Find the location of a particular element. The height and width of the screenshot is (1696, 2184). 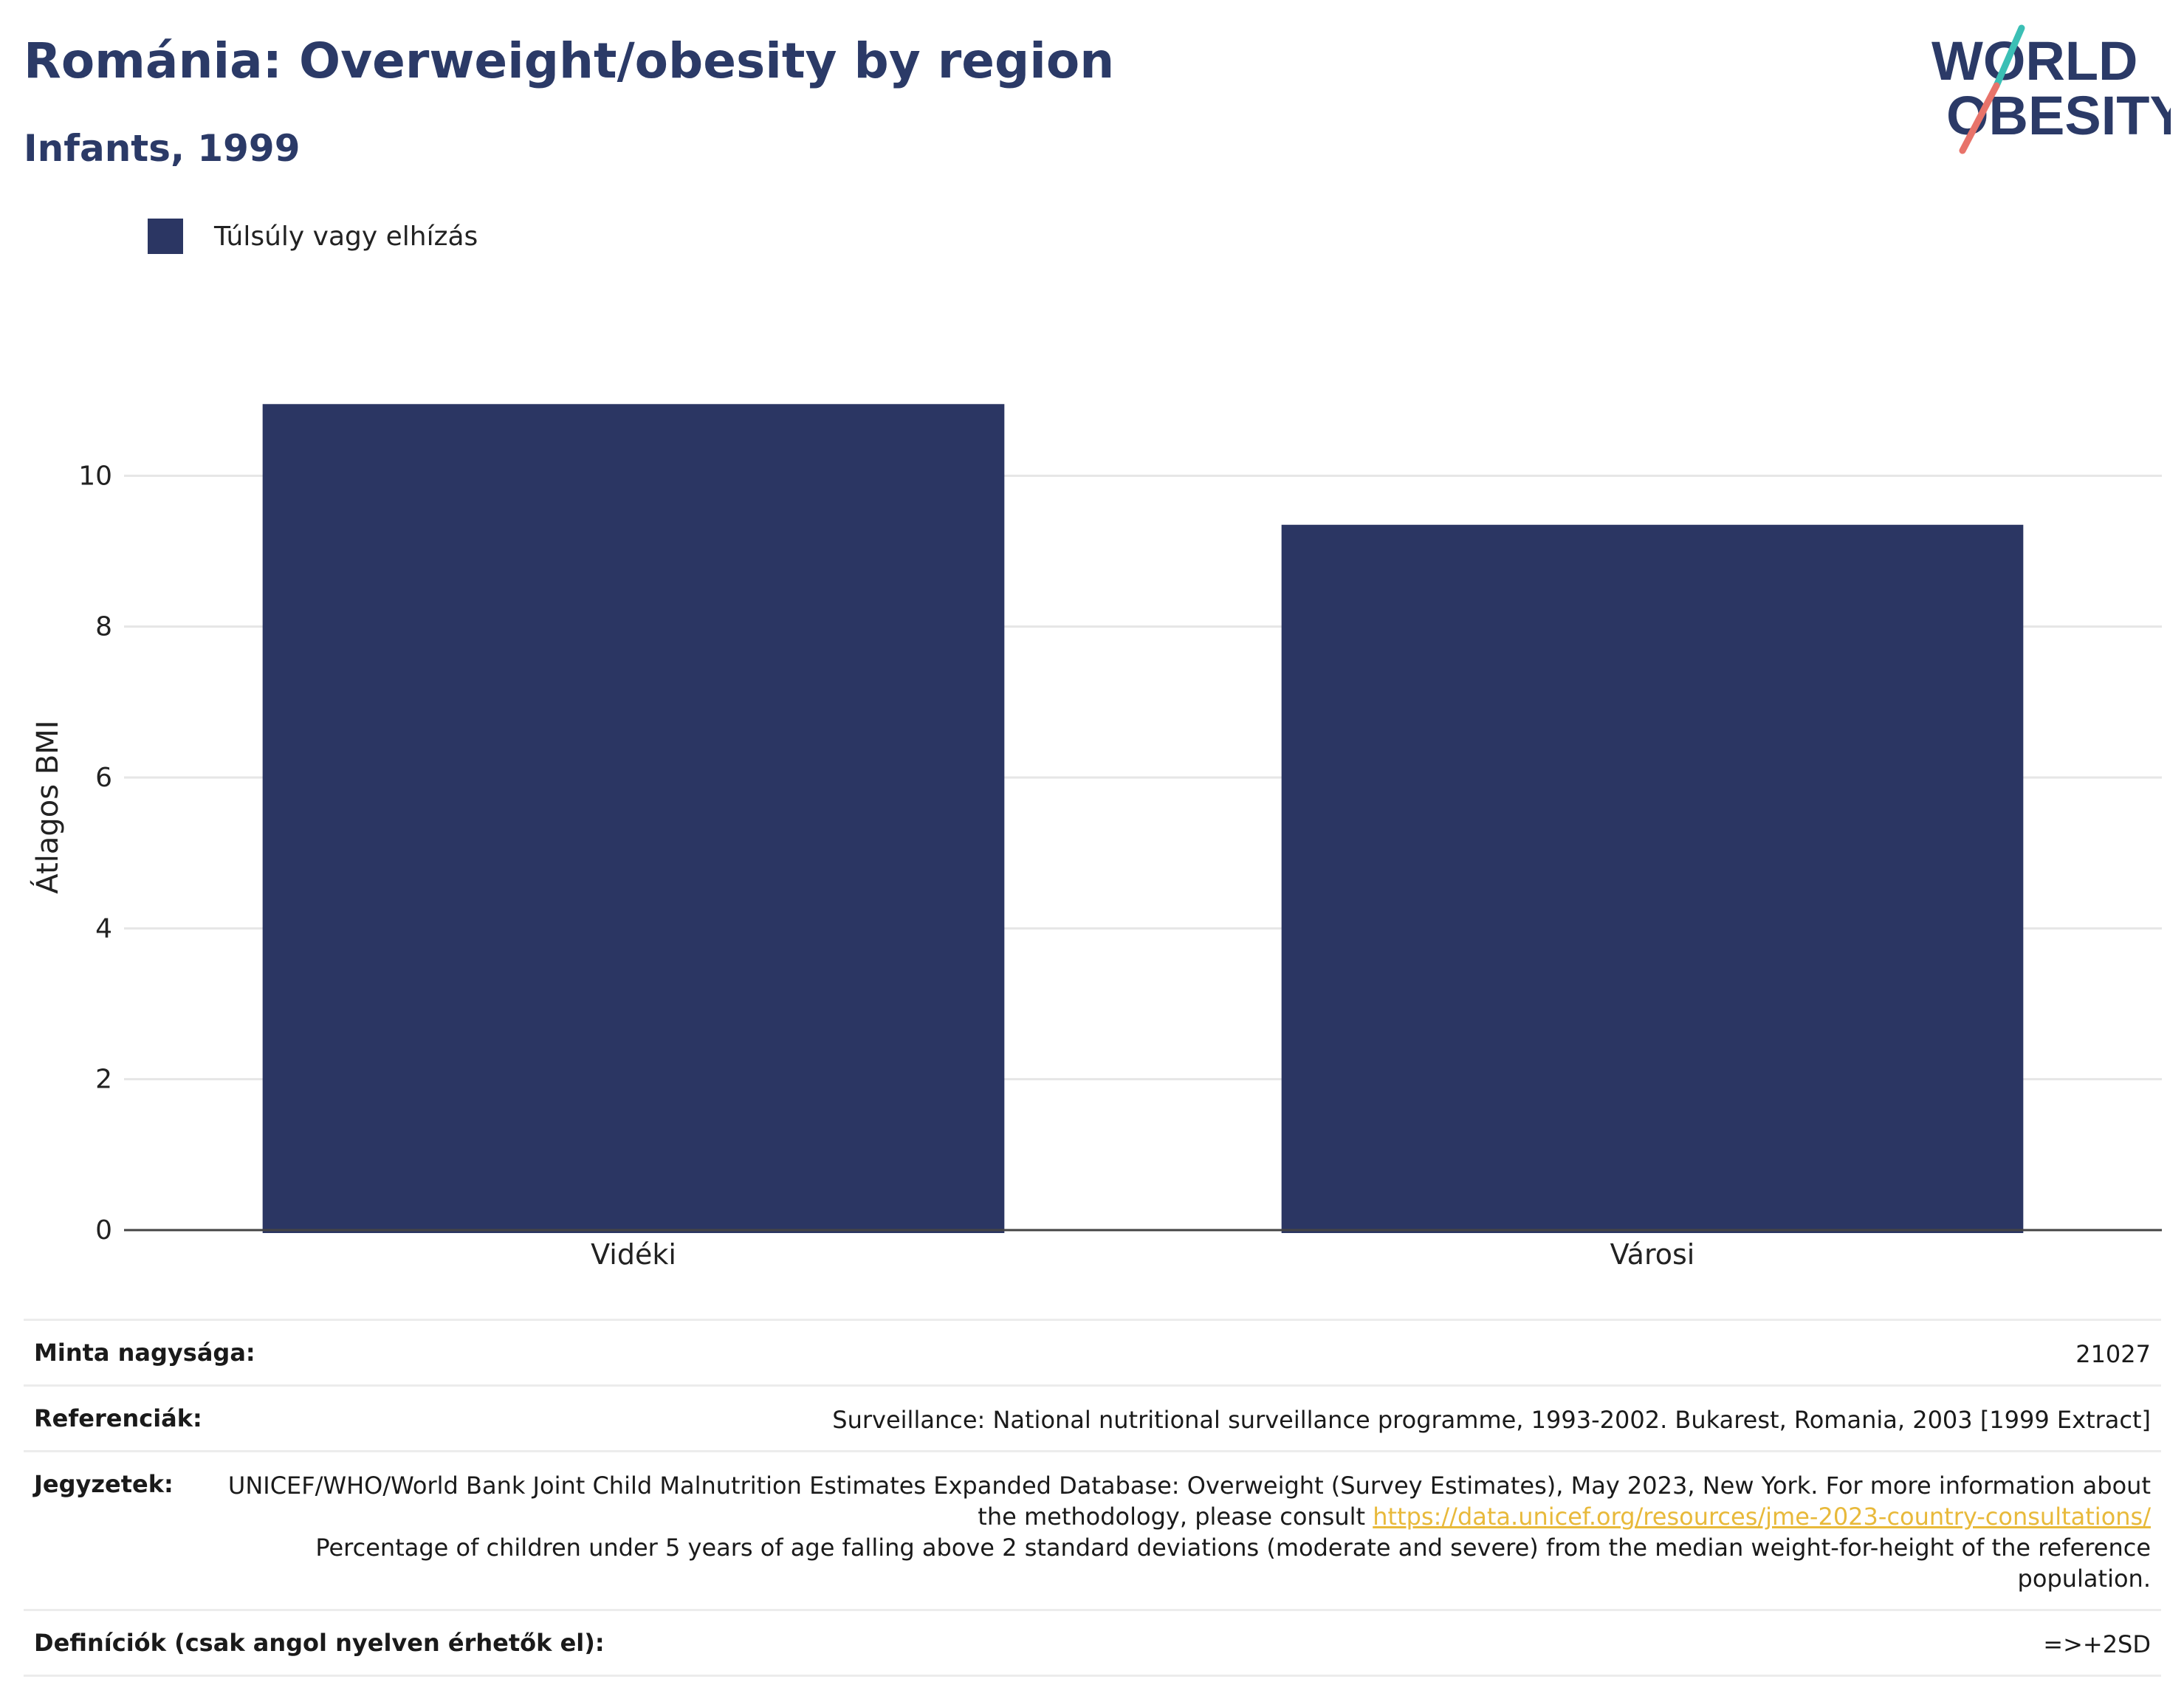

references-label: Referenciák: is located at coordinates (118, 1418).